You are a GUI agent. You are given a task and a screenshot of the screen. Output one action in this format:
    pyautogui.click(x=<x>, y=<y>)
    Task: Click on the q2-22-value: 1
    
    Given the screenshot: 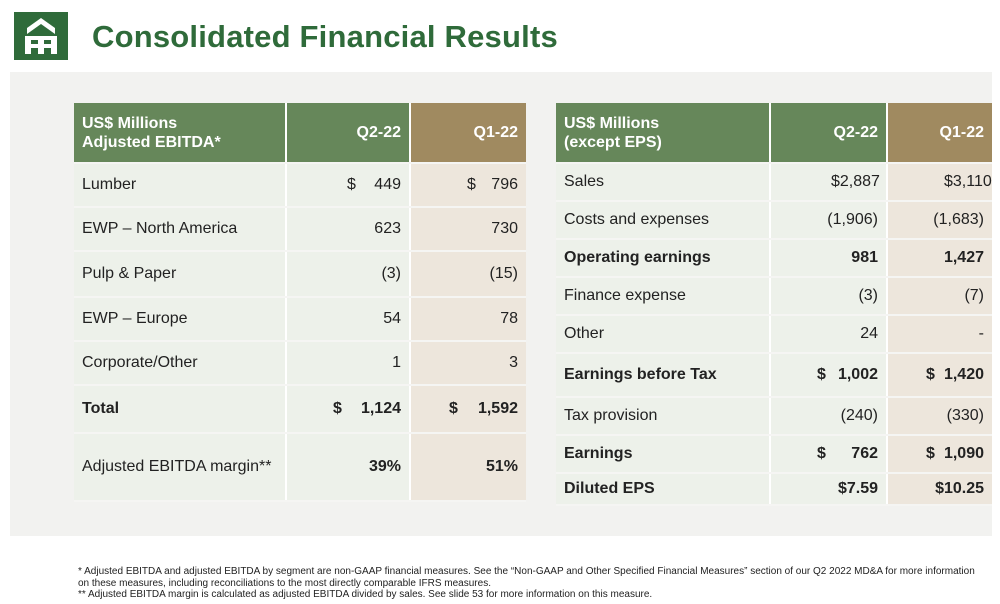 What is the action you would take?
    pyautogui.click(x=347, y=363)
    